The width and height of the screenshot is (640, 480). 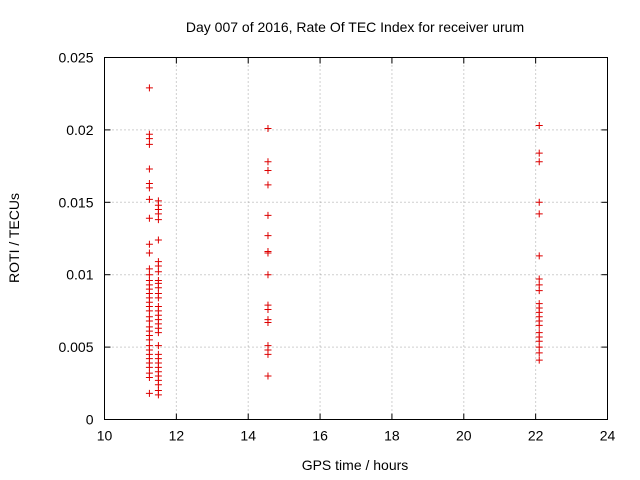 I want to click on y-tick-label: 0, so click(x=90, y=420).